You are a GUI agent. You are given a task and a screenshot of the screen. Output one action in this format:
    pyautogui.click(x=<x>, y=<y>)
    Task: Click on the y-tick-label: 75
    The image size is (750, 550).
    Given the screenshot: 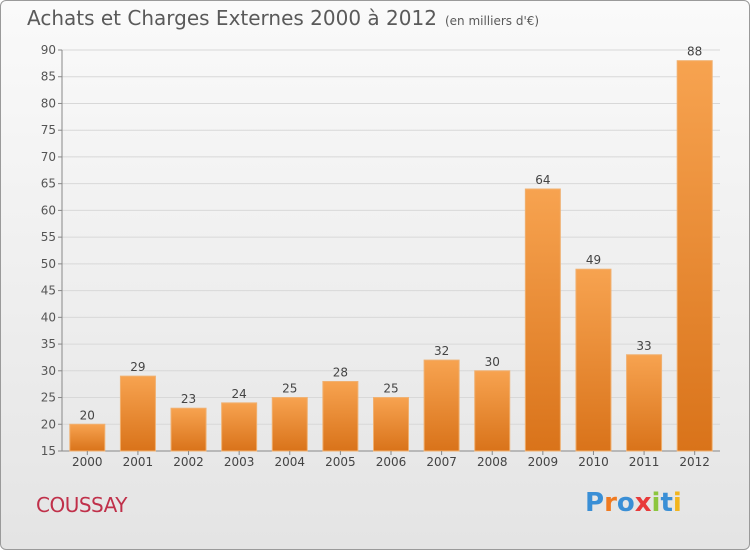 What is the action you would take?
    pyautogui.click(x=48, y=130)
    